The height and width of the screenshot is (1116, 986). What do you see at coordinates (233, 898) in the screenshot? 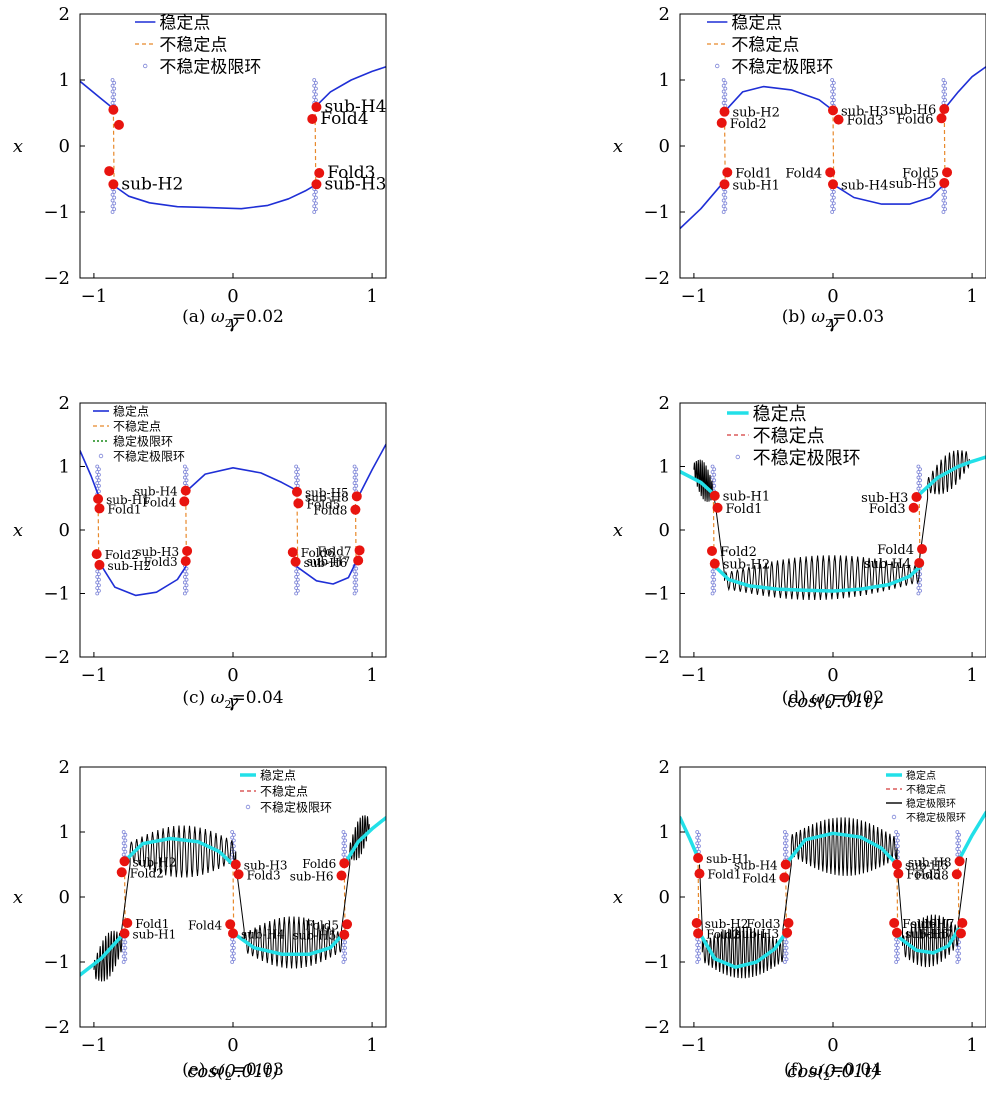
I see `plot-area` at bounding box center [233, 898].